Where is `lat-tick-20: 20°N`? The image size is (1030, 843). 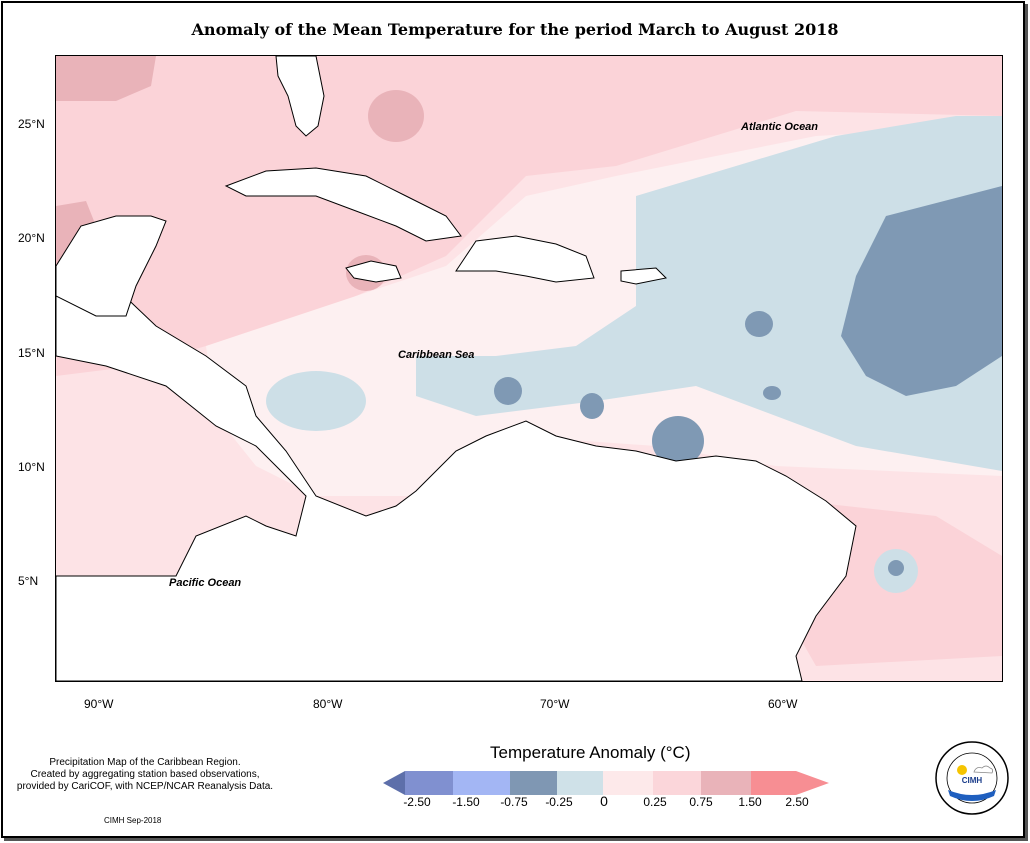 lat-tick-20: 20°N is located at coordinates (31, 238).